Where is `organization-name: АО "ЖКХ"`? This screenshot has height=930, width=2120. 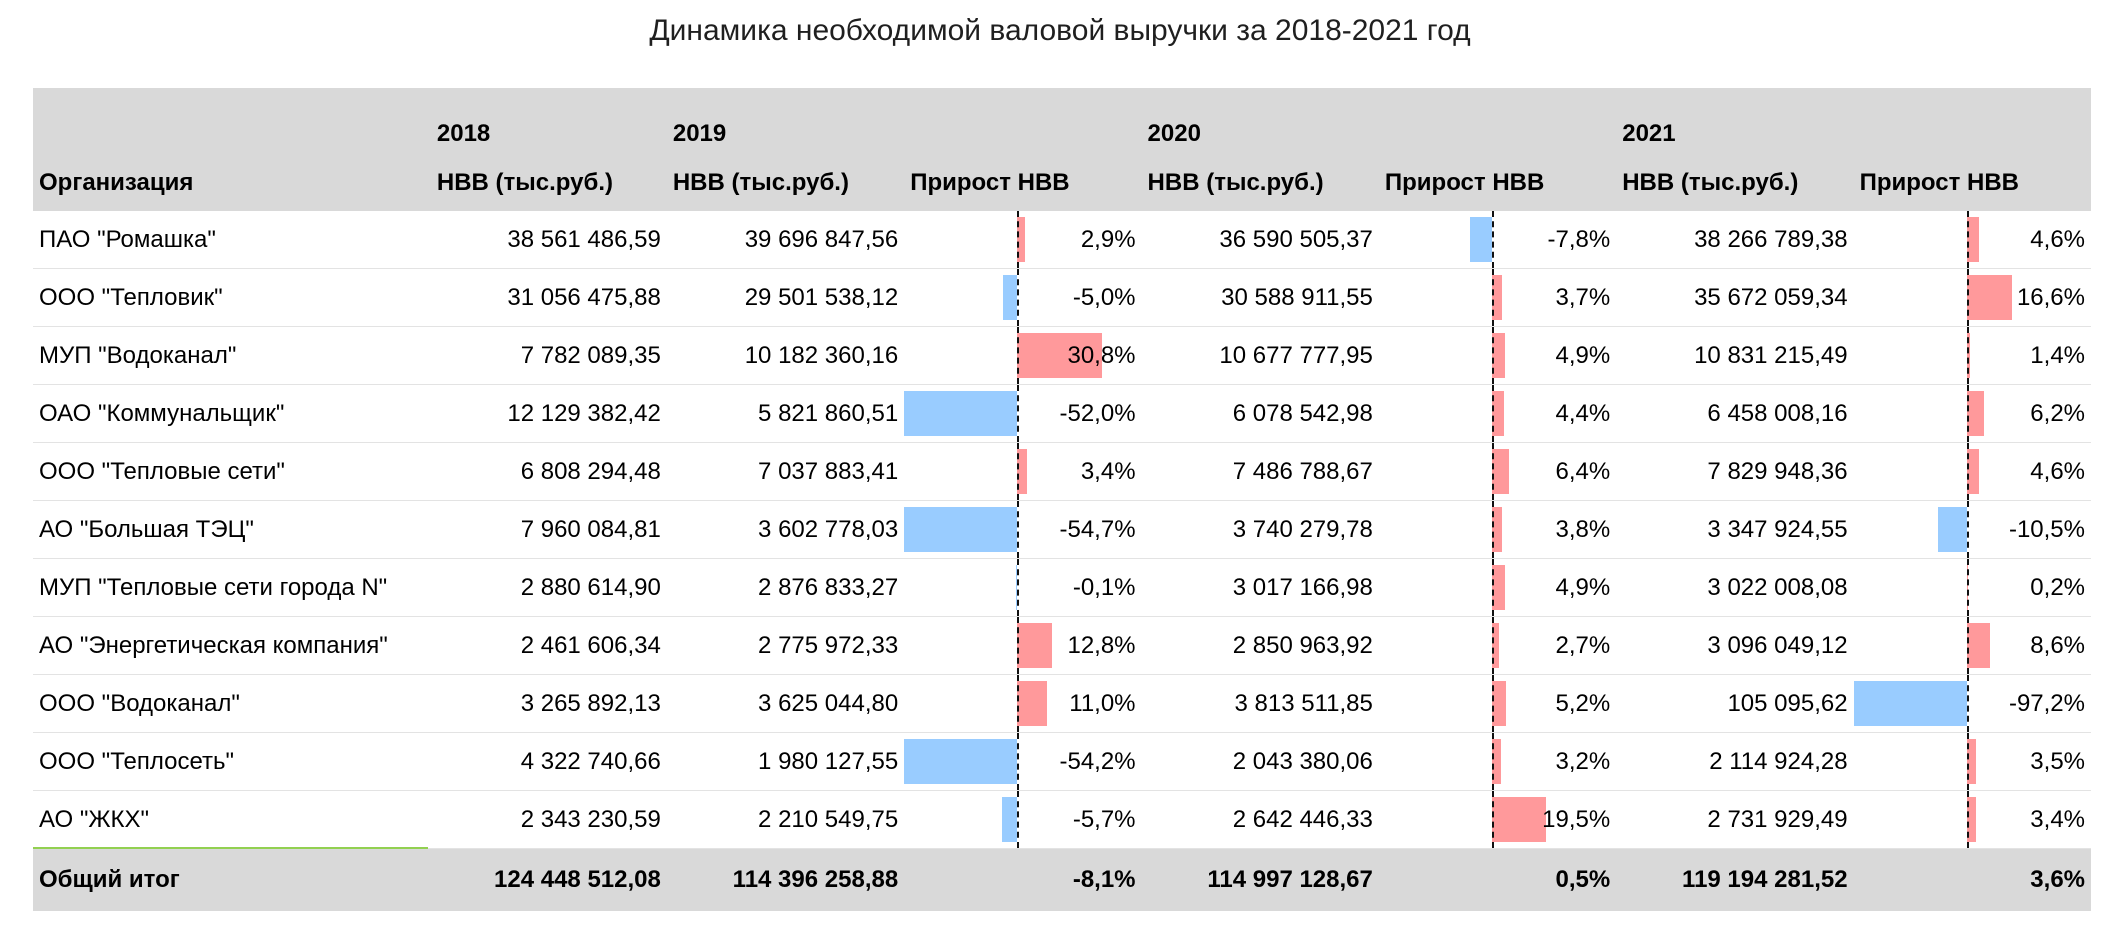 organization-name: АО "ЖКХ" is located at coordinates (232, 819).